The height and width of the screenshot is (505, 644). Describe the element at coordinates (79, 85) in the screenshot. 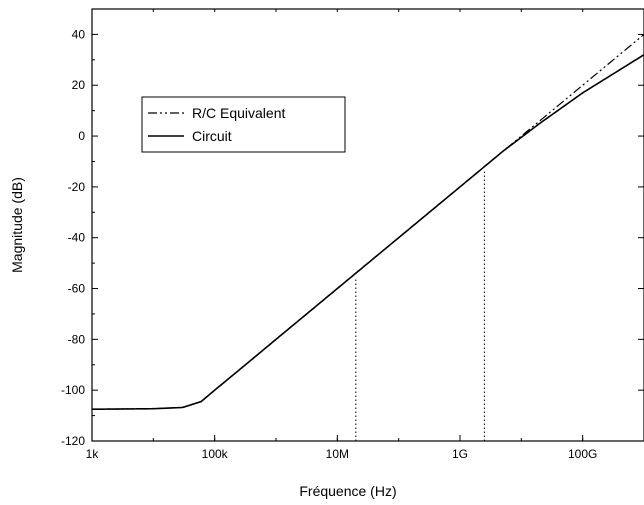

I see `y-tick-label: 20` at that location.